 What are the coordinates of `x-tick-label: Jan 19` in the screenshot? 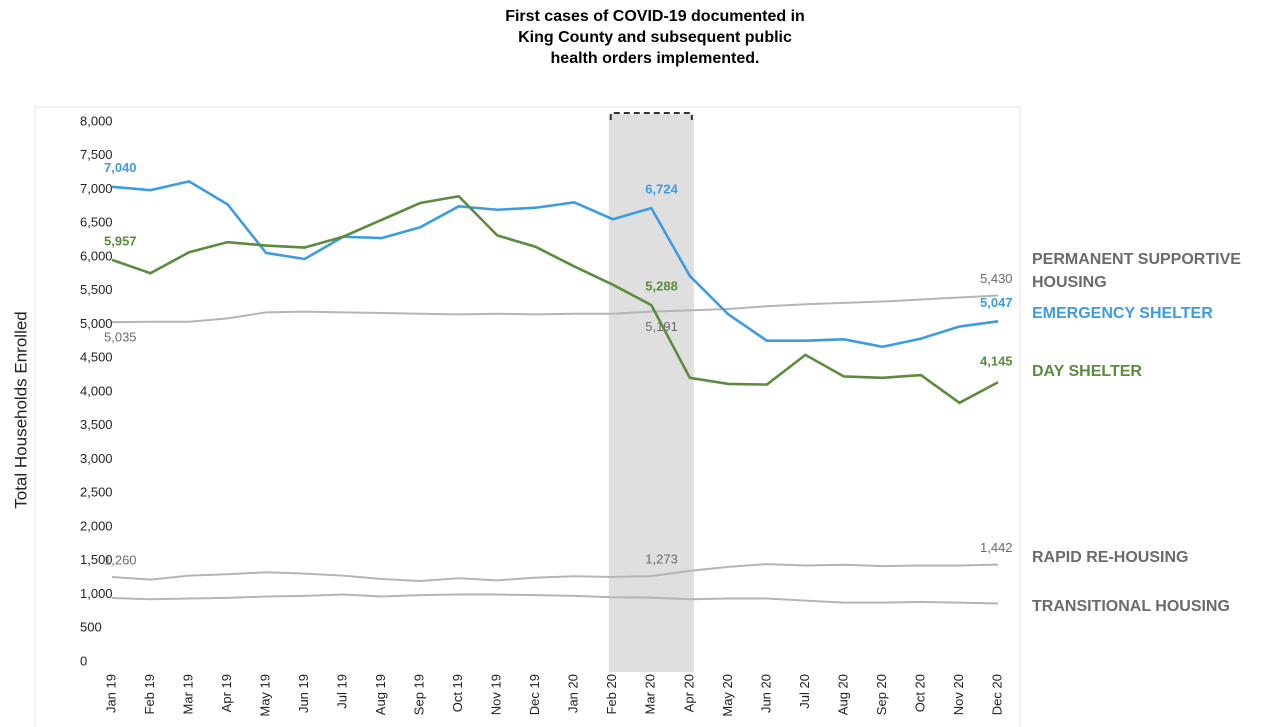 It's located at (110, 693).